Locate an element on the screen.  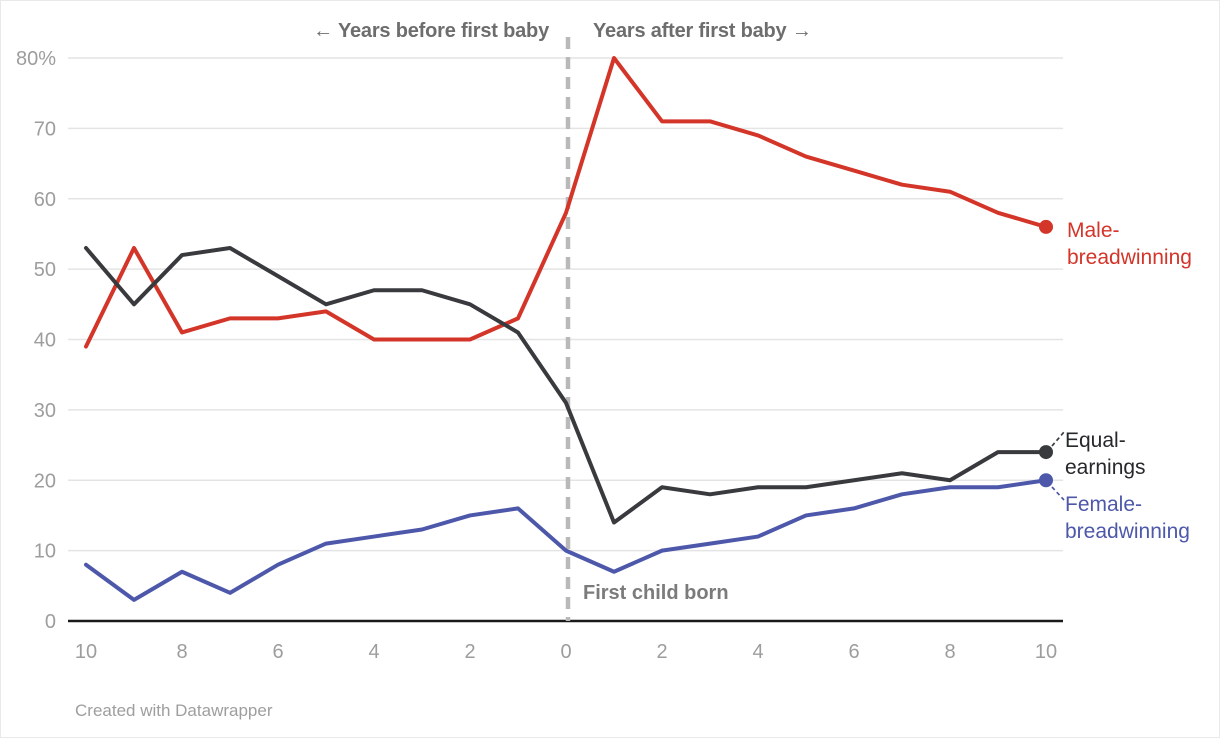
y-tick-label: 50 is located at coordinates (45, 270).